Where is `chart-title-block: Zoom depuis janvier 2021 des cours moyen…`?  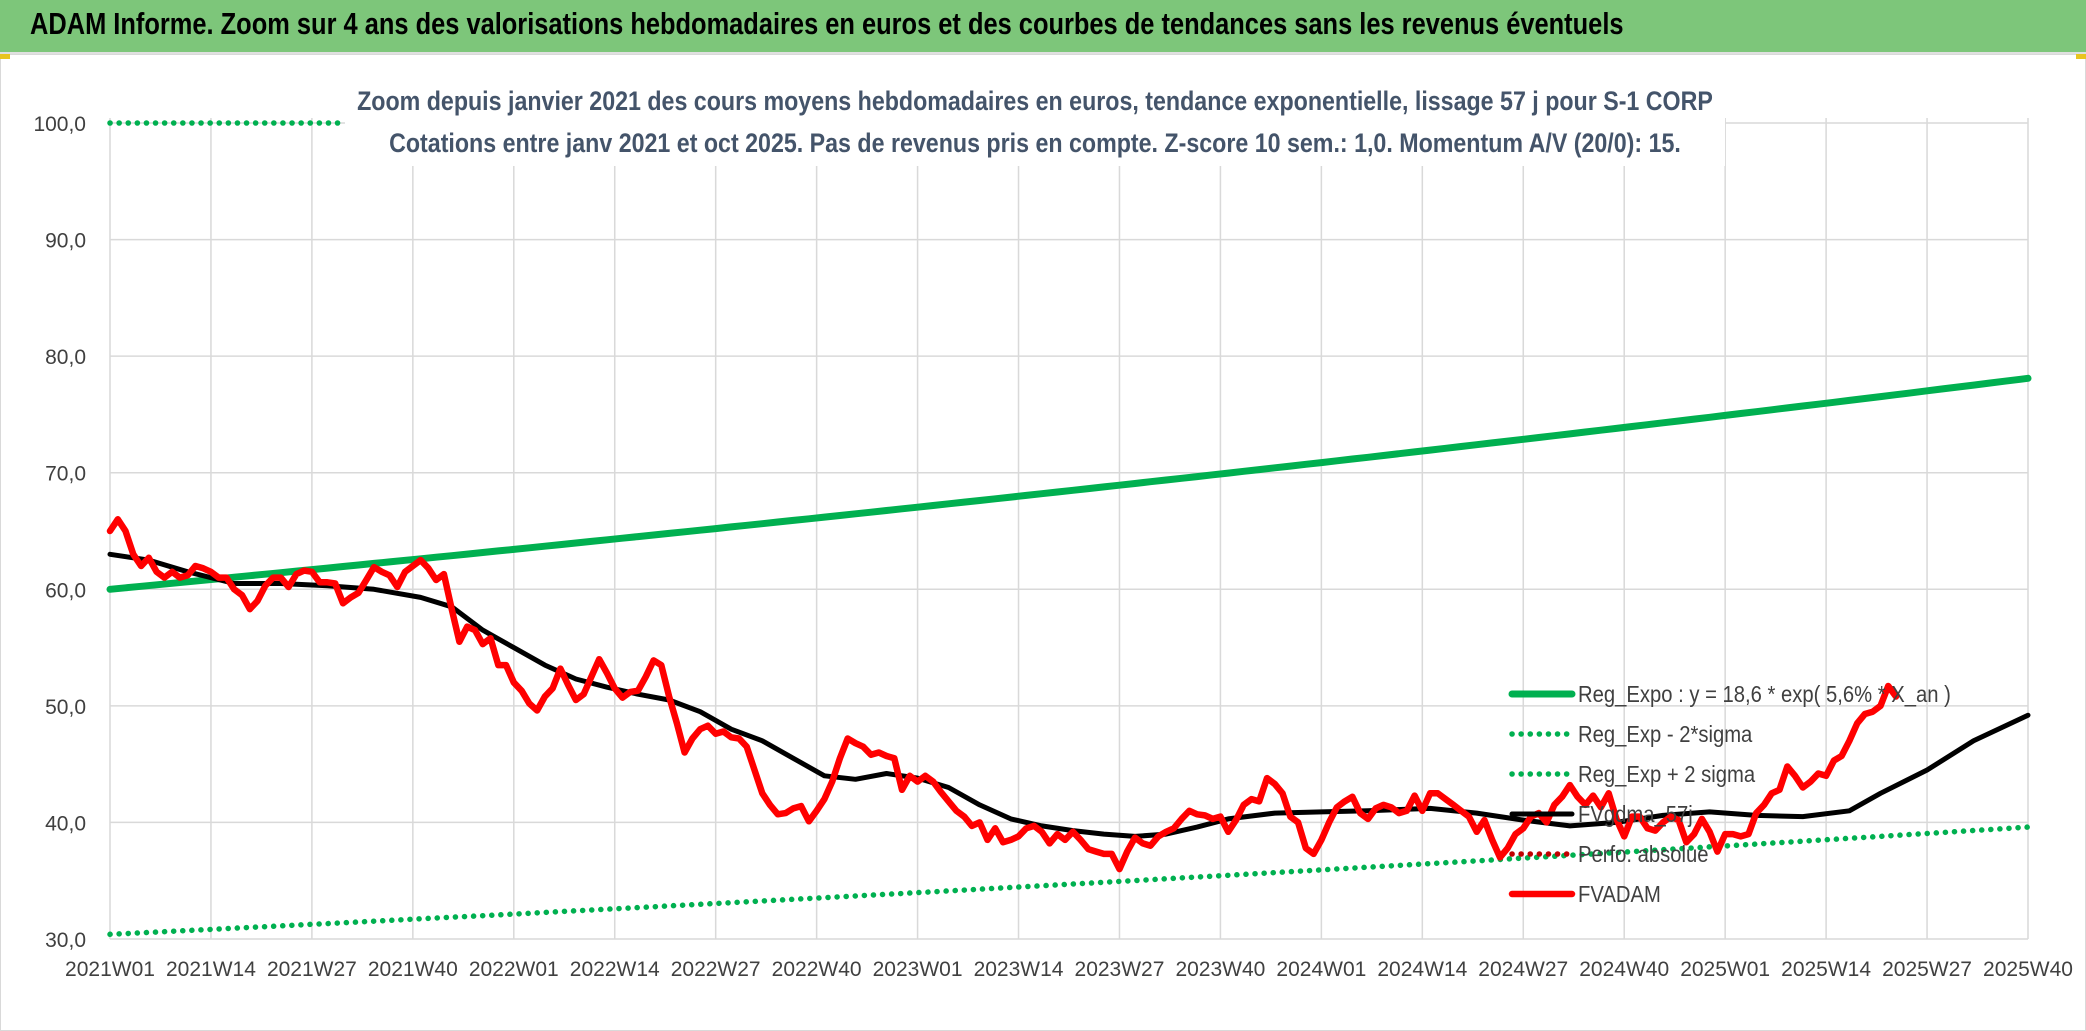 chart-title-block: Zoom depuis janvier 2021 des cours moyen… is located at coordinates (1035, 122).